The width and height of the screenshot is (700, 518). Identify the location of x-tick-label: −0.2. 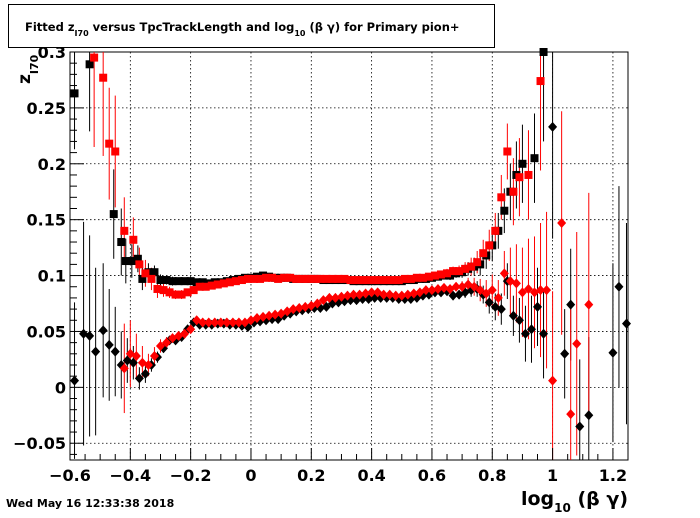
(191, 475).